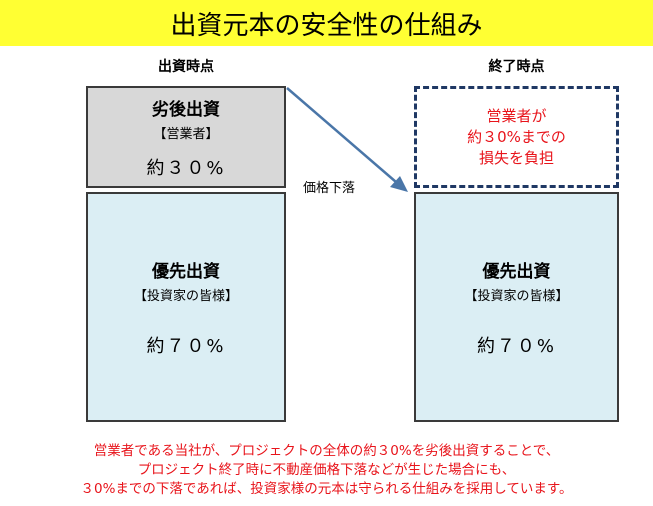  What do you see at coordinates (516, 271) in the screenshot?
I see `senior-title-right: 優先出資` at bounding box center [516, 271].